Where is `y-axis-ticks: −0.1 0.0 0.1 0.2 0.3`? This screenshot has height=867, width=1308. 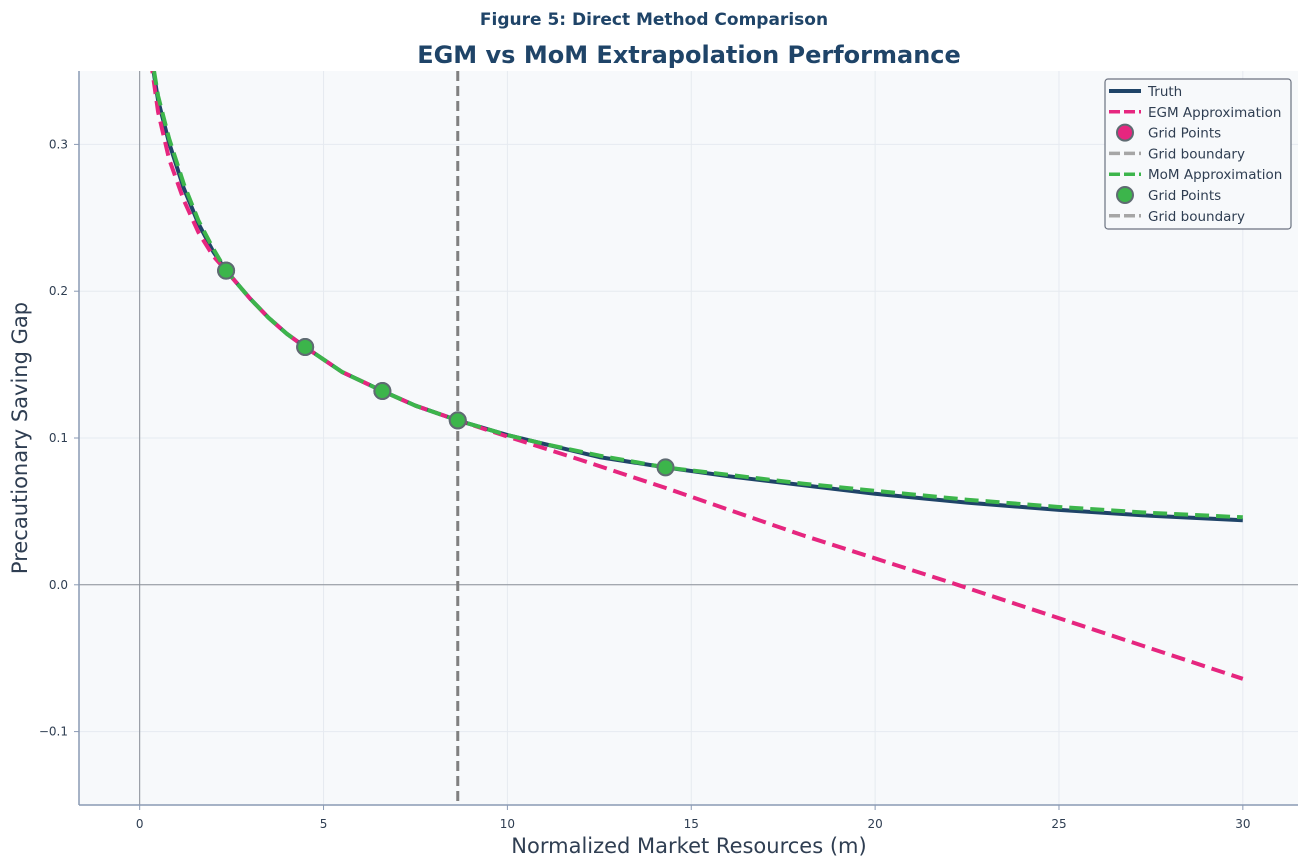 y-axis-ticks: −0.1 0.0 0.1 0.2 0.3 is located at coordinates (59, 438).